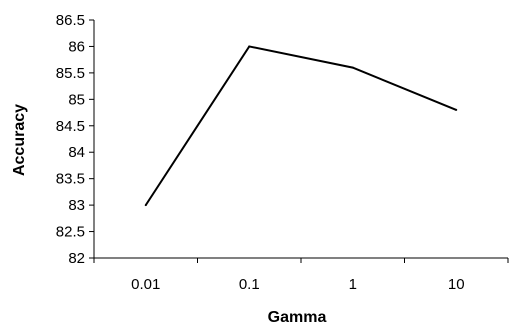 This screenshot has height=329, width=511. I want to click on y-tick-label: 82, so click(76, 258).